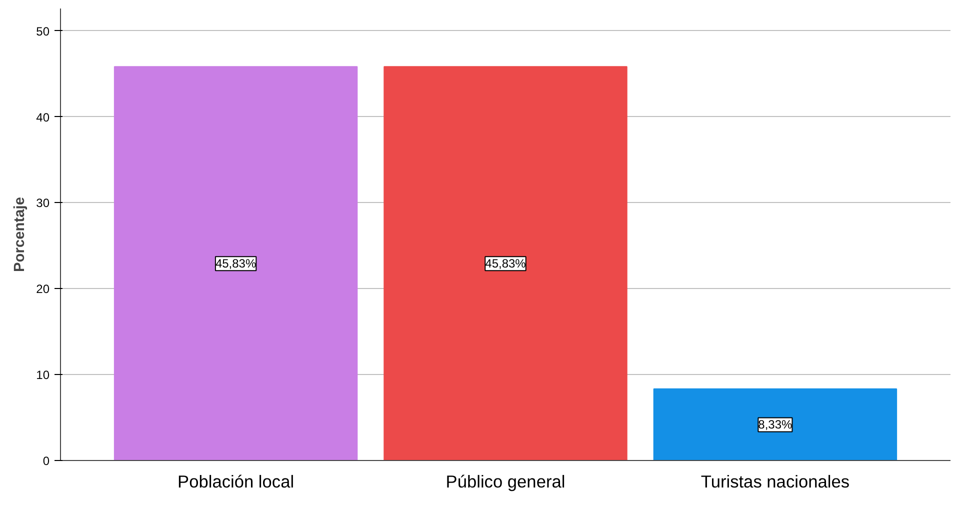 Image resolution: width=961 pixels, height=505 pixels. What do you see at coordinates (775, 482) in the screenshot?
I see `x-tick-label: Turistas nacionales` at bounding box center [775, 482].